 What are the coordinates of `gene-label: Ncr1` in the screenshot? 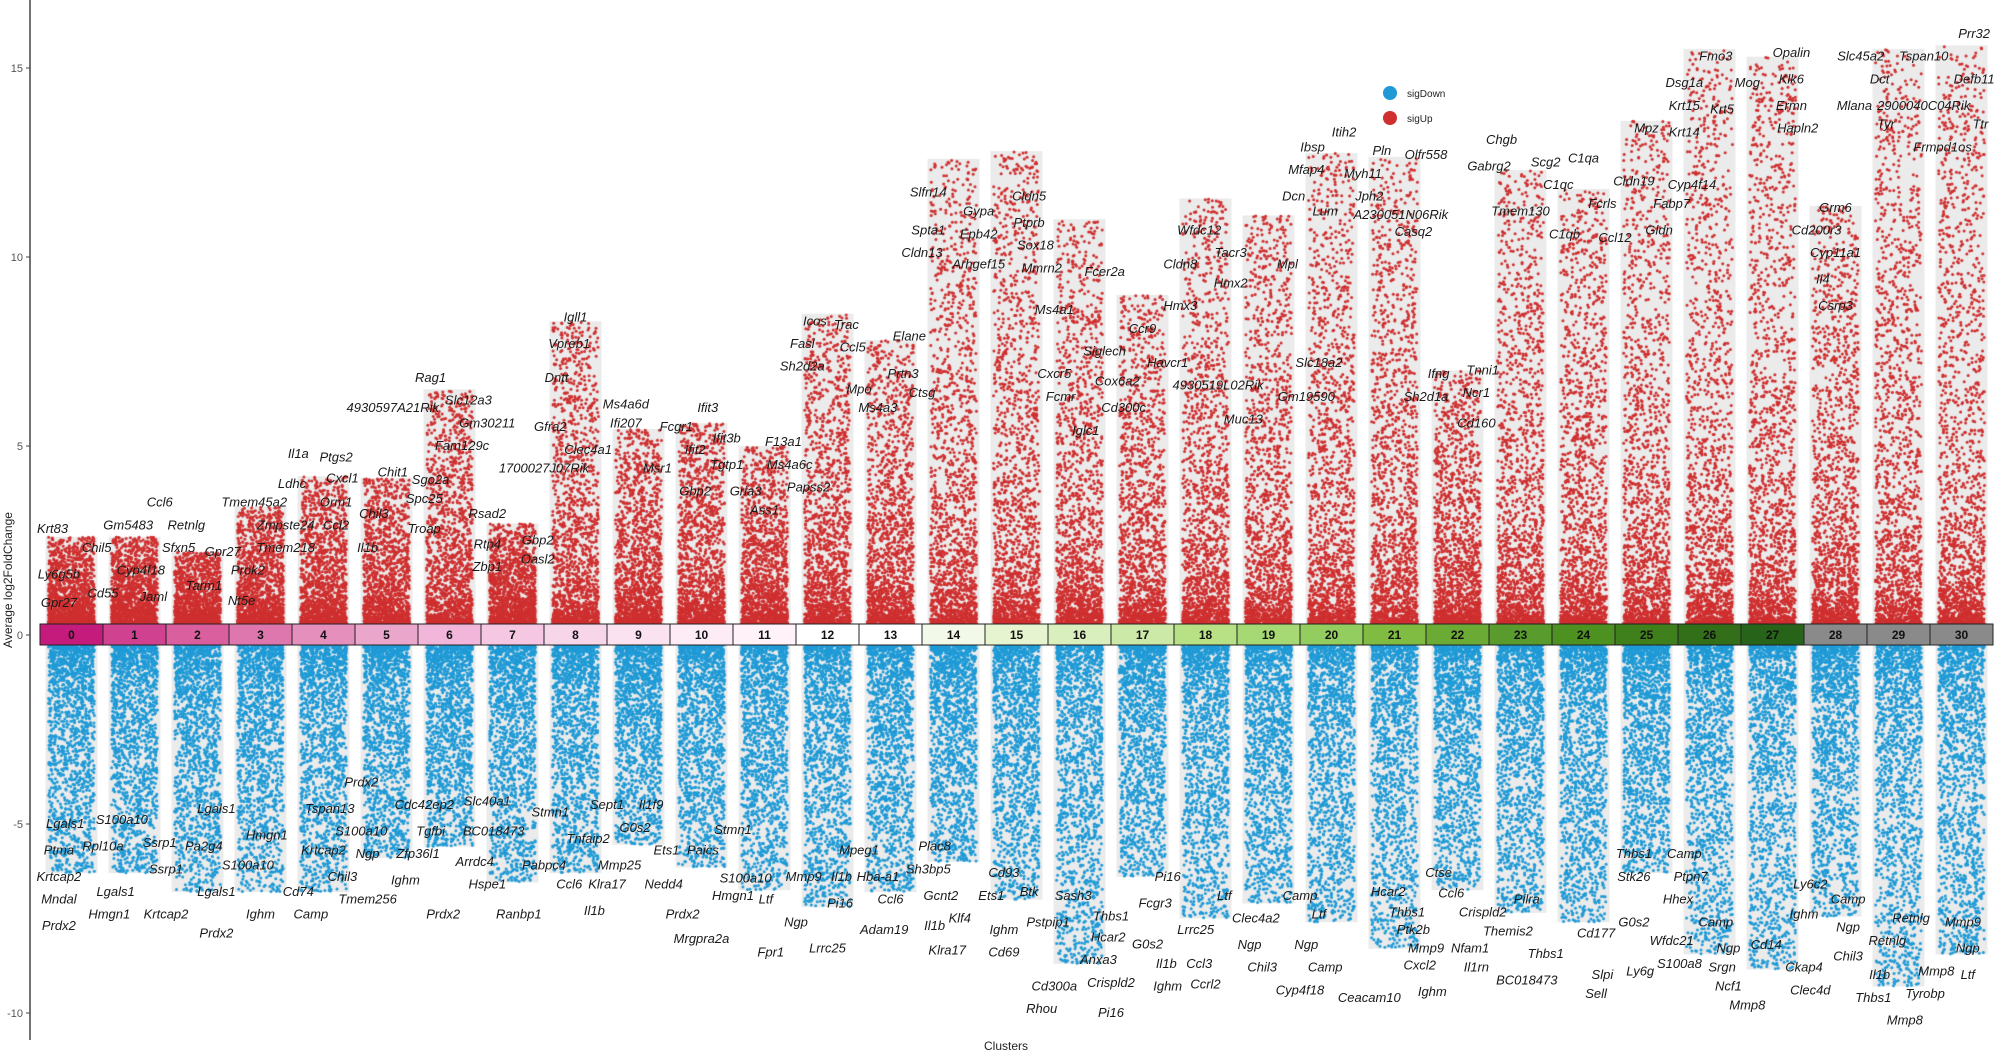 It's located at (1476, 392).